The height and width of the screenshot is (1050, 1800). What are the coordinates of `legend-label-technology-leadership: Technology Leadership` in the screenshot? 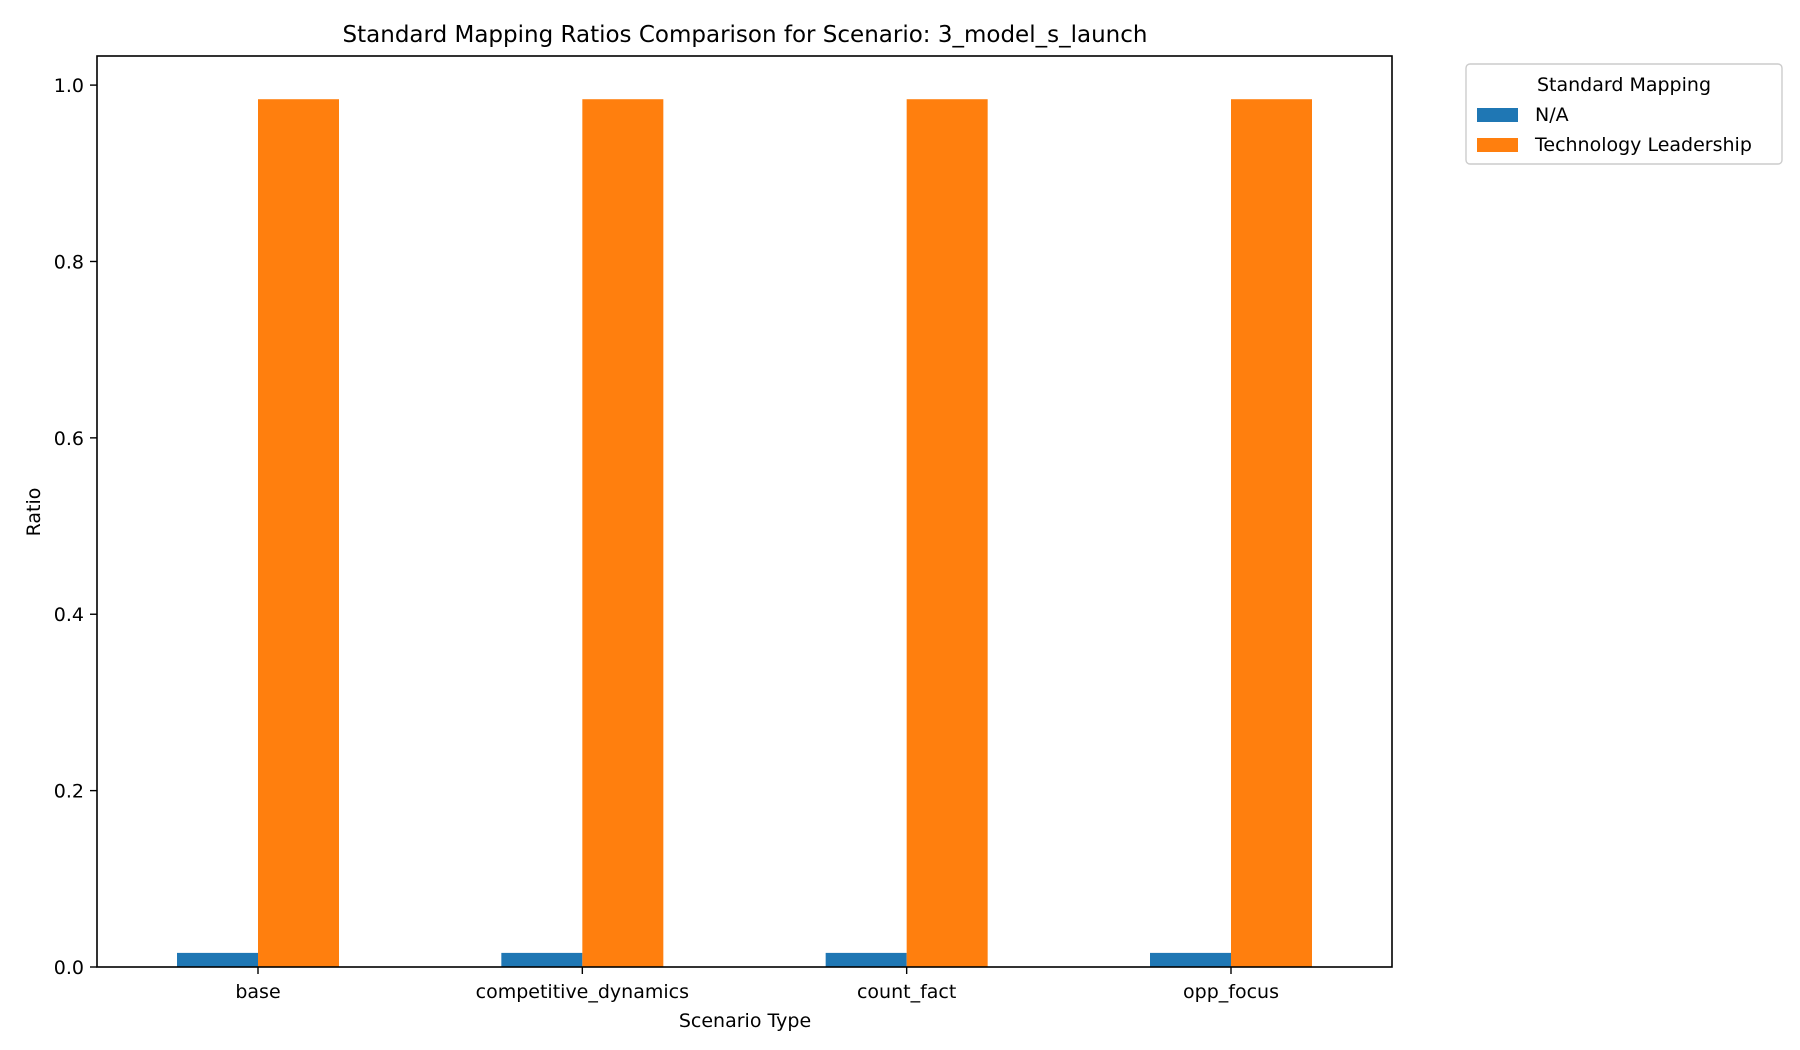 It's located at (1643, 145).